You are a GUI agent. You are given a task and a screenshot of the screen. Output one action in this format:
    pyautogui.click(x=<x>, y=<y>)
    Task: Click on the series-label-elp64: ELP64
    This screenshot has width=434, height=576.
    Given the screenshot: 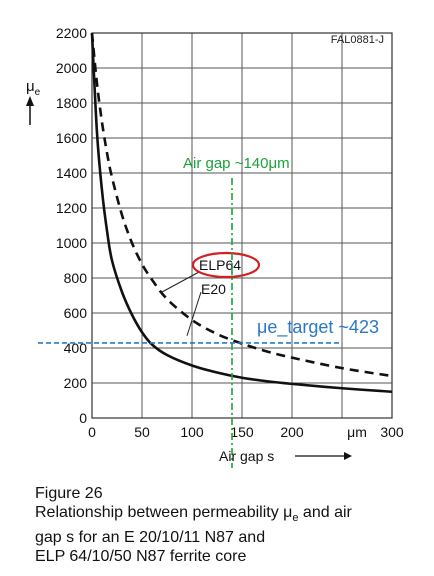 What is the action you would take?
    pyautogui.click(x=220, y=265)
    